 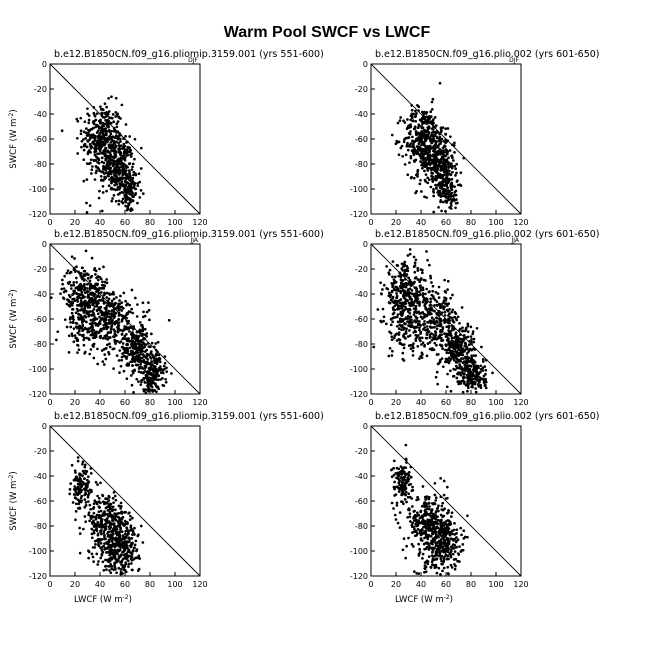 I want to click on y-tick-label: -40, so click(x=361, y=114).